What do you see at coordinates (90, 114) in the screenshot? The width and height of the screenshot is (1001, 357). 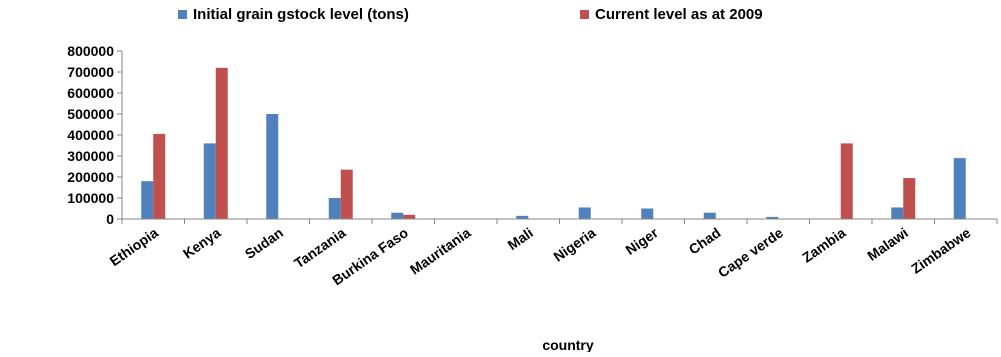 I see `y-tick-label: 500000` at bounding box center [90, 114].